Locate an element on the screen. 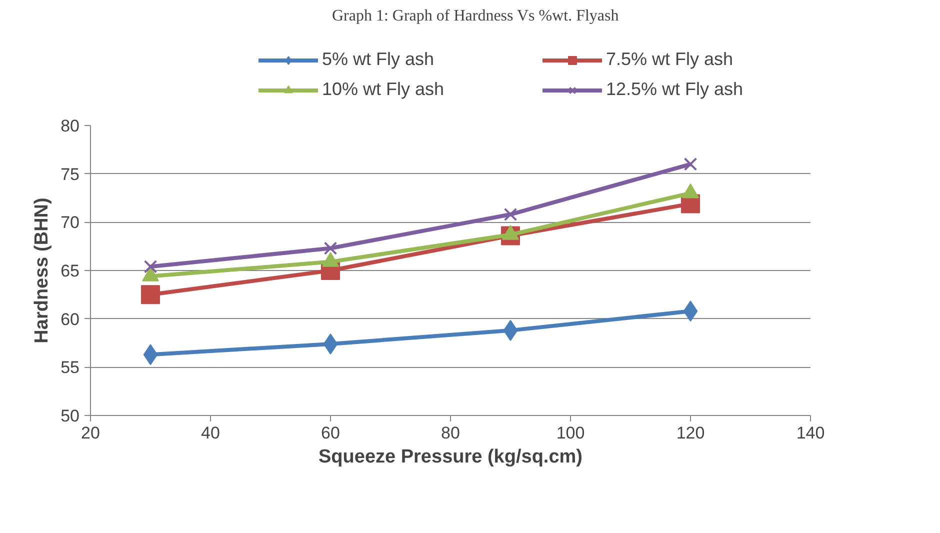 This screenshot has width=940, height=533. legend-label: 5% wt Fly ash is located at coordinates (379, 59).